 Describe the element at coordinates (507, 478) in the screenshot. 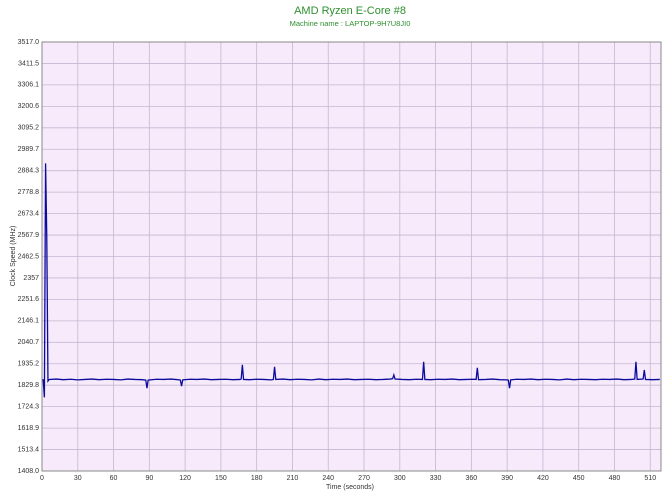

I see `x-tick-label: 390` at that location.